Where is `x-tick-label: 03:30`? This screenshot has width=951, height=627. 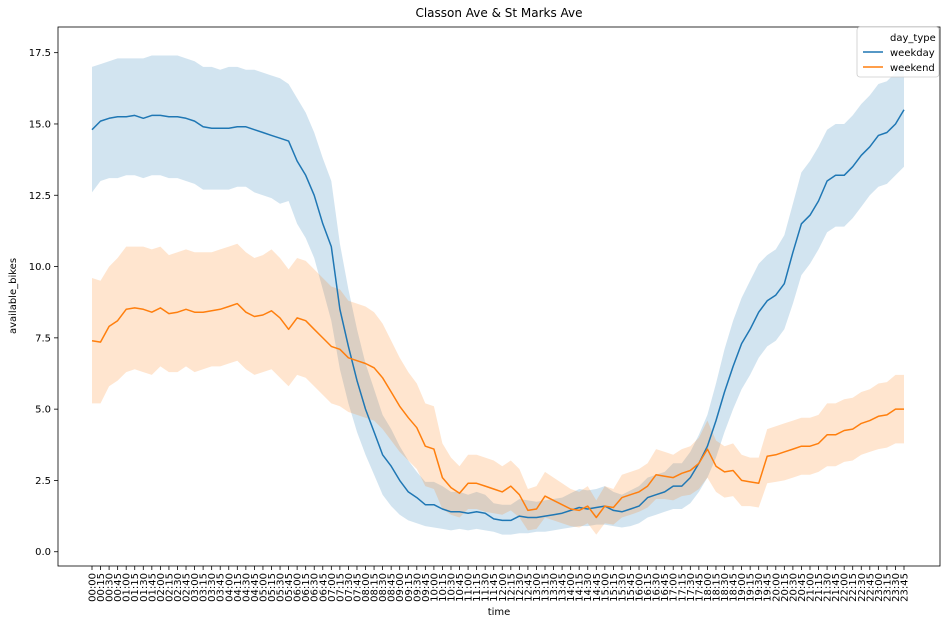
x-tick-label: 03:30 is located at coordinates (212, 587).